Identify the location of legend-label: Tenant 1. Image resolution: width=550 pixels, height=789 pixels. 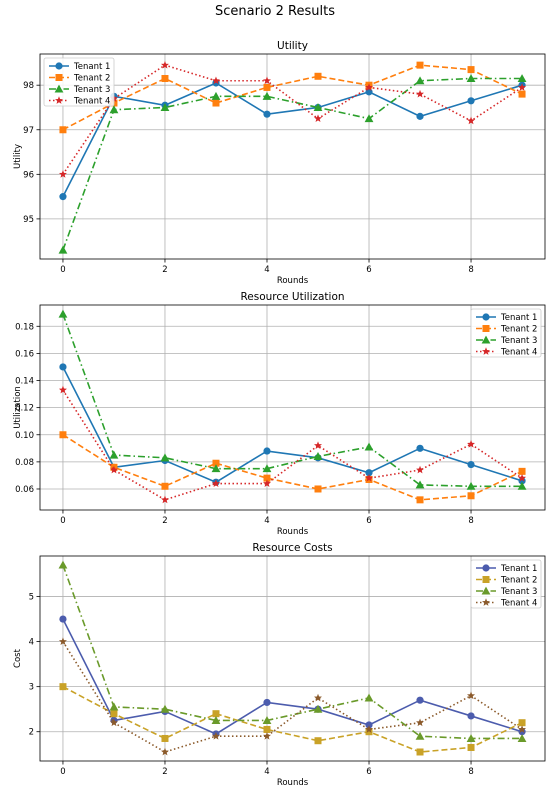
(518, 569).